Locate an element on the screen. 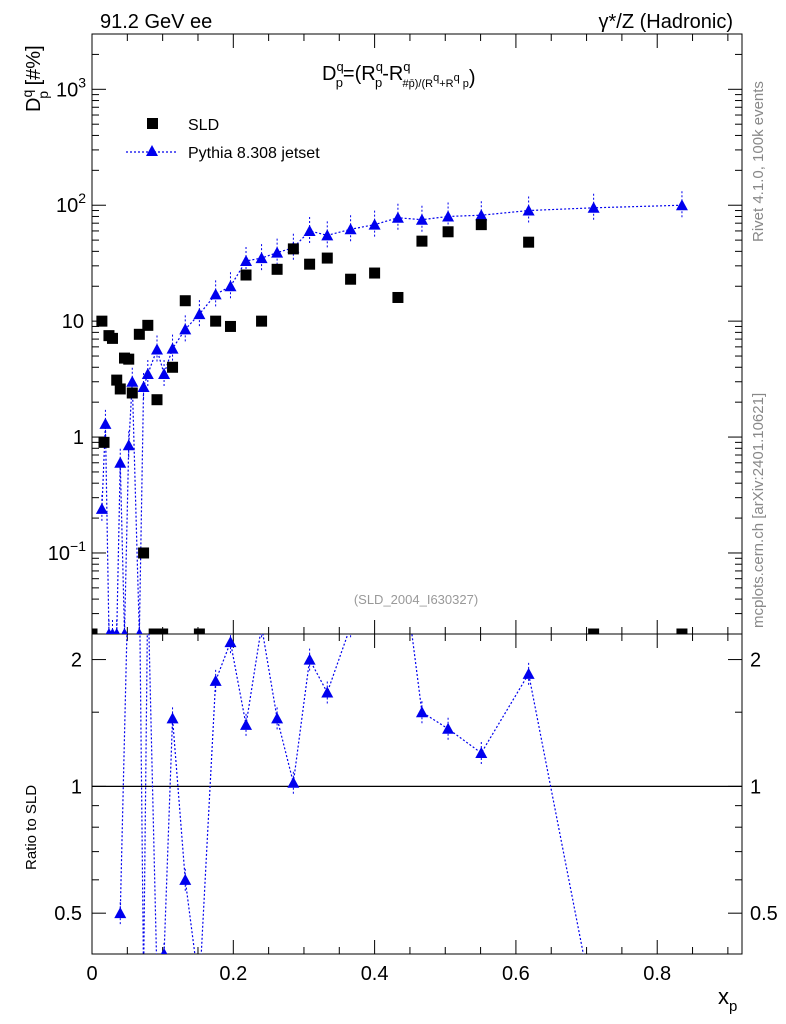  y-axis-label-main: Dqp [#%] is located at coordinates (35, 78).